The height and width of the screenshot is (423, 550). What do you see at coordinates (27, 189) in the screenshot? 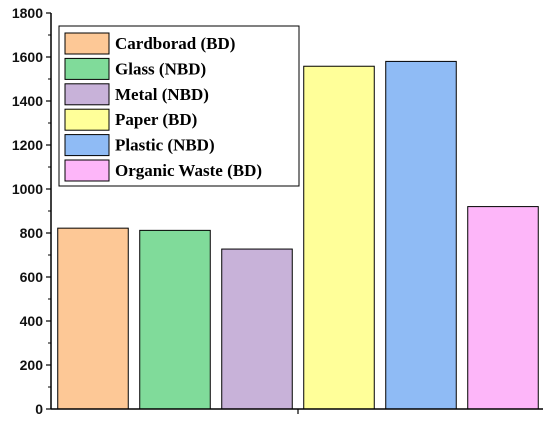
I see `y-tick-label: 1000` at bounding box center [27, 189].